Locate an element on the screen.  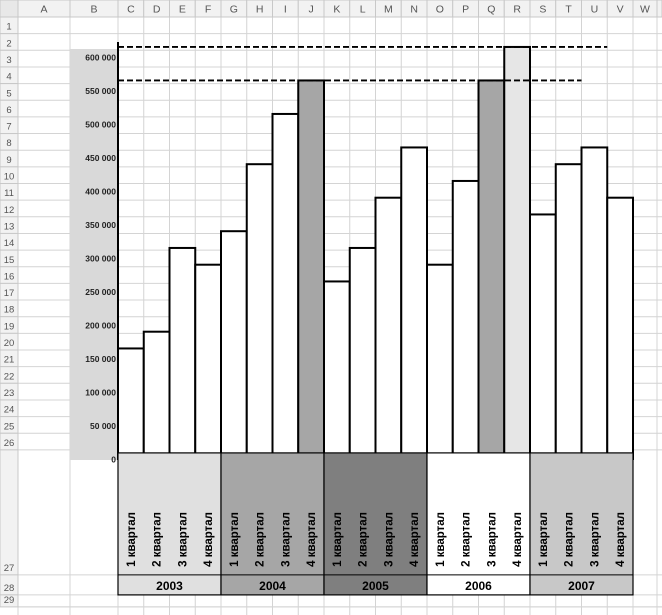
year-label: 2006 is located at coordinates (478, 586).